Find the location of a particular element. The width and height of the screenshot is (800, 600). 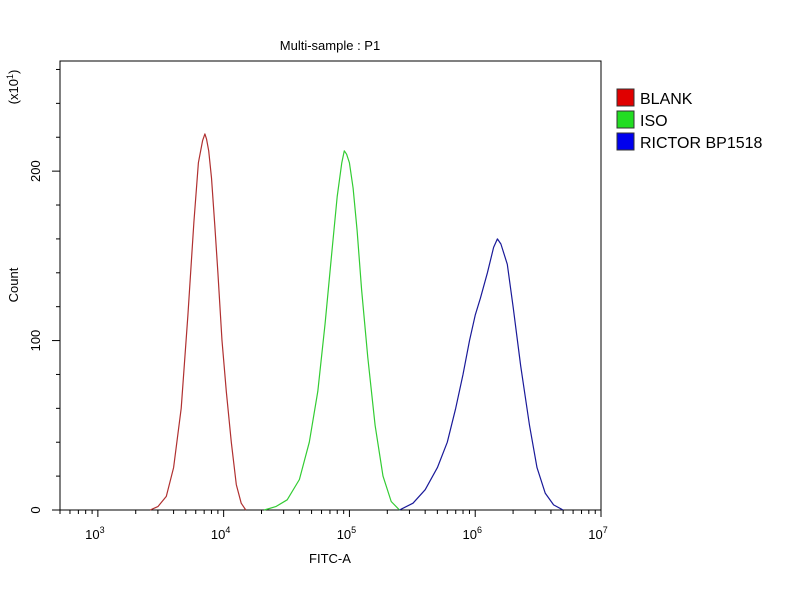

legend-label: RICTOR BP1518 is located at coordinates (701, 143).